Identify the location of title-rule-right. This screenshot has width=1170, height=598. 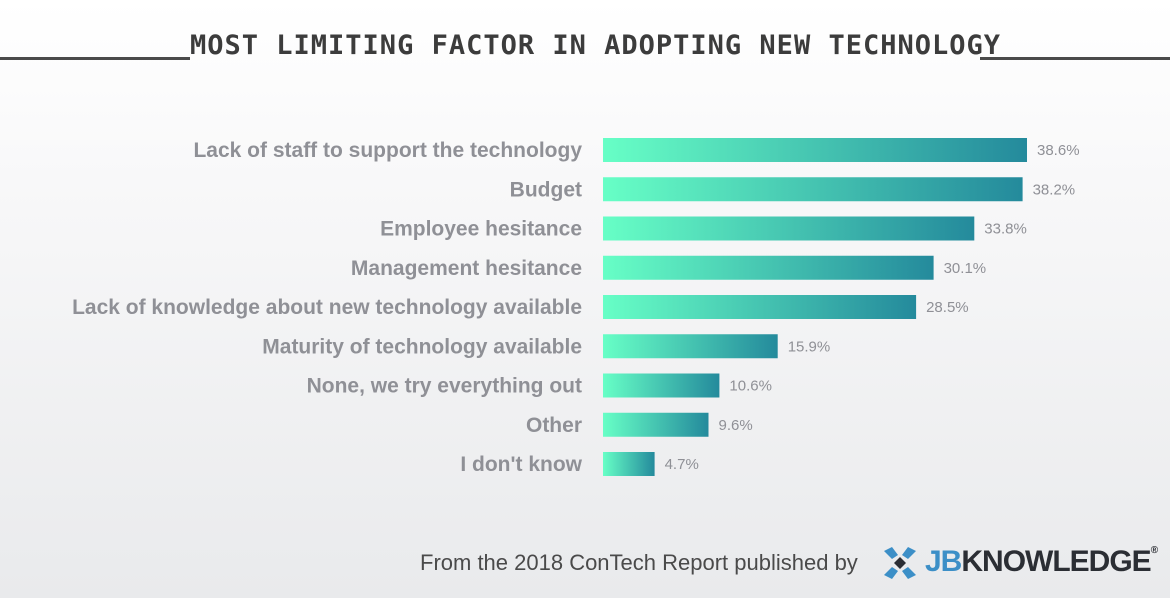
(1075, 58).